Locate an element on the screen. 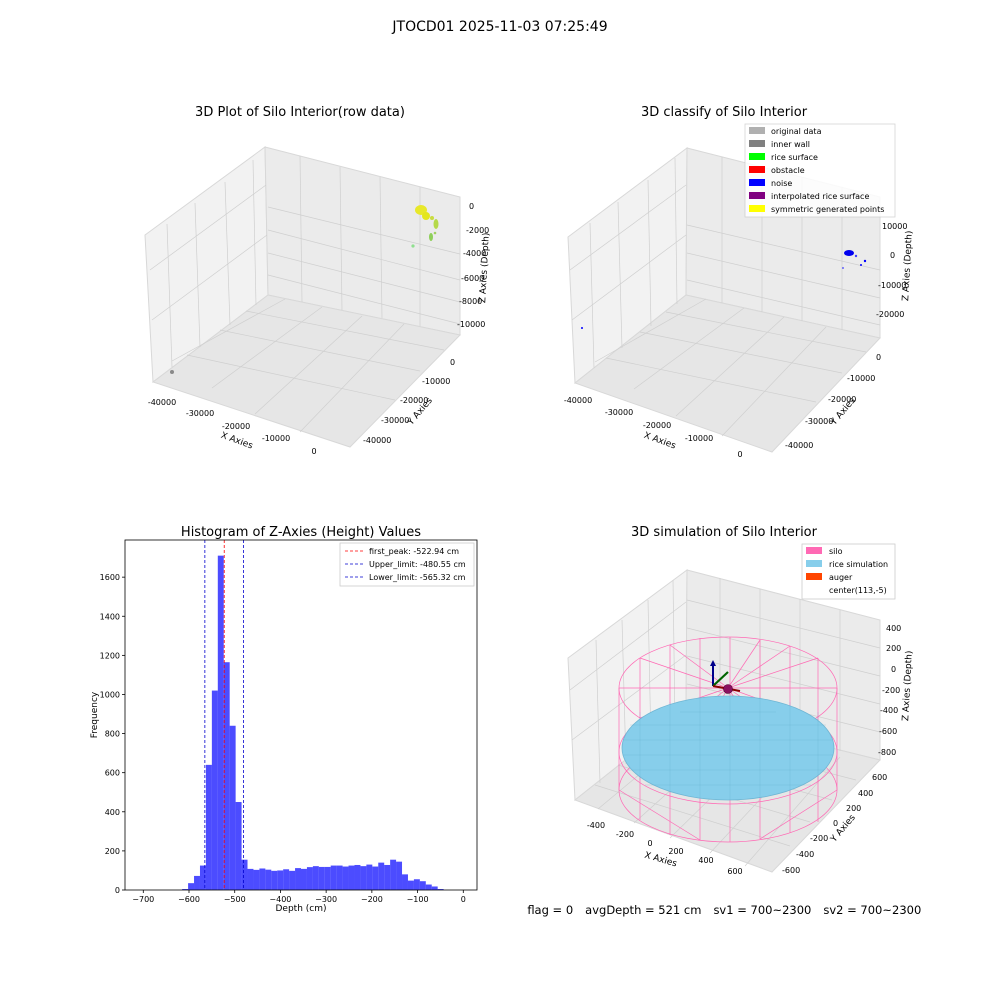 The height and width of the screenshot is (1000, 1000). raw-point-outlier is located at coordinates (172, 372).